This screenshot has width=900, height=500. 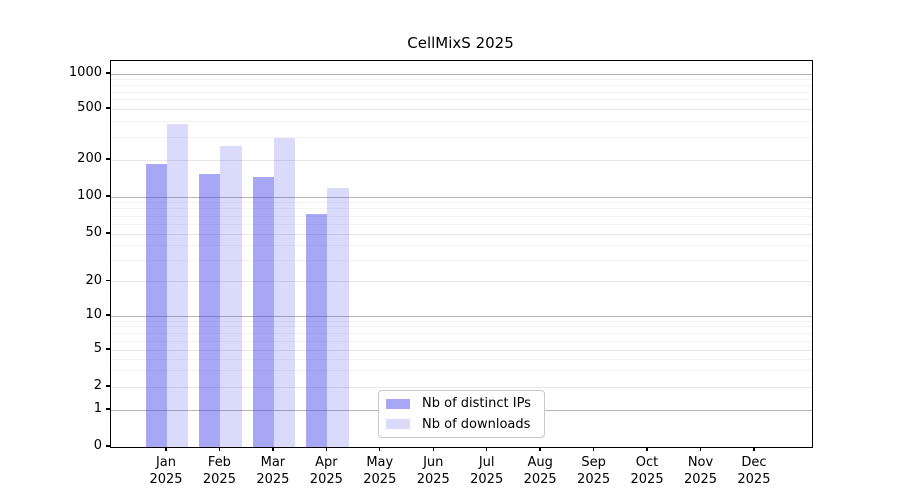 What do you see at coordinates (398, 403) in the screenshot?
I see `legend-swatch-distinct-ips` at bounding box center [398, 403].